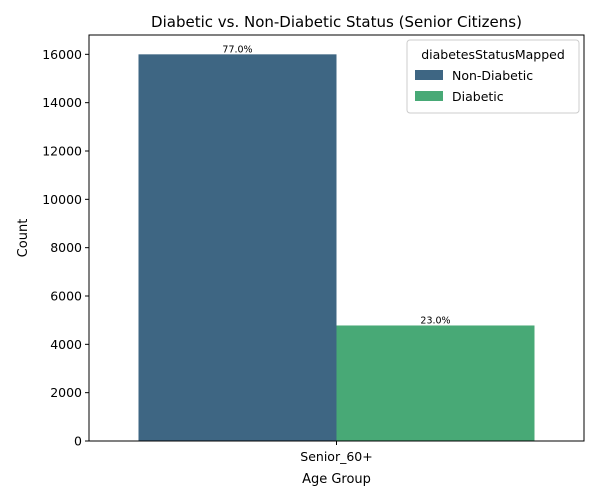 The height and width of the screenshot is (500, 600). What do you see at coordinates (66, 296) in the screenshot?
I see `y-tick-label: 6000` at bounding box center [66, 296].